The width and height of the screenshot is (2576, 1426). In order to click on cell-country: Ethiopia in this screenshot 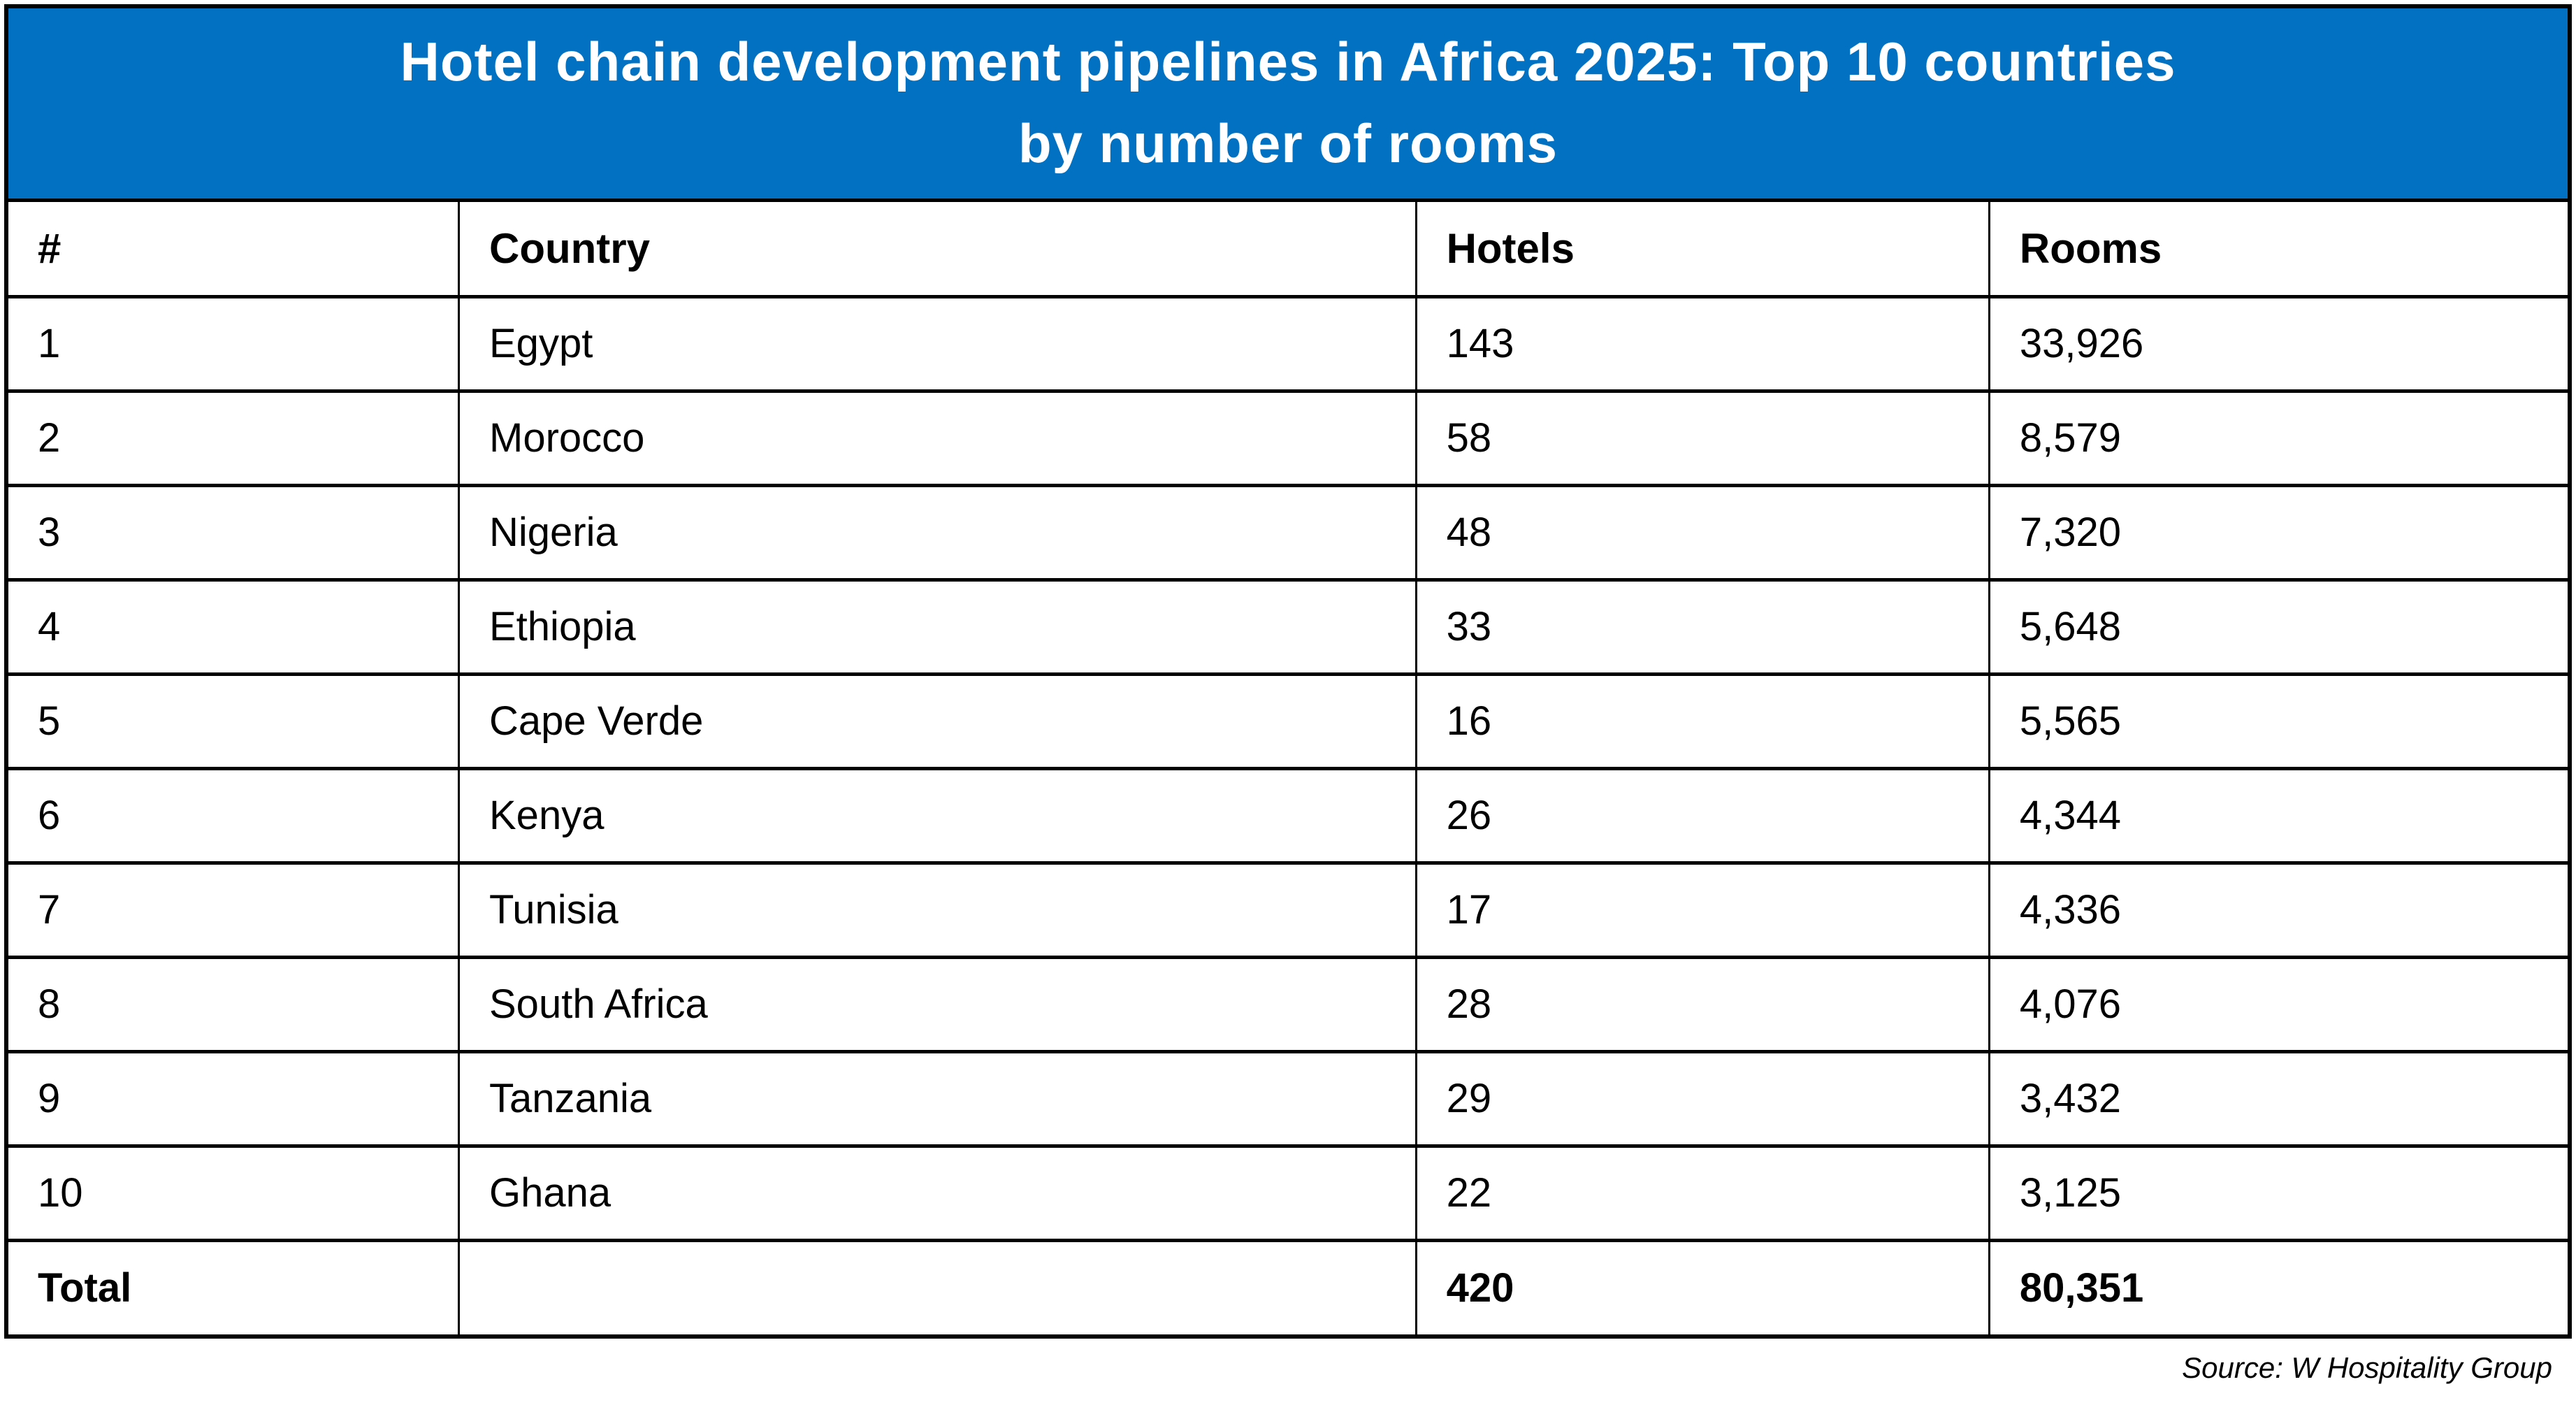, I will do `click(937, 626)`.